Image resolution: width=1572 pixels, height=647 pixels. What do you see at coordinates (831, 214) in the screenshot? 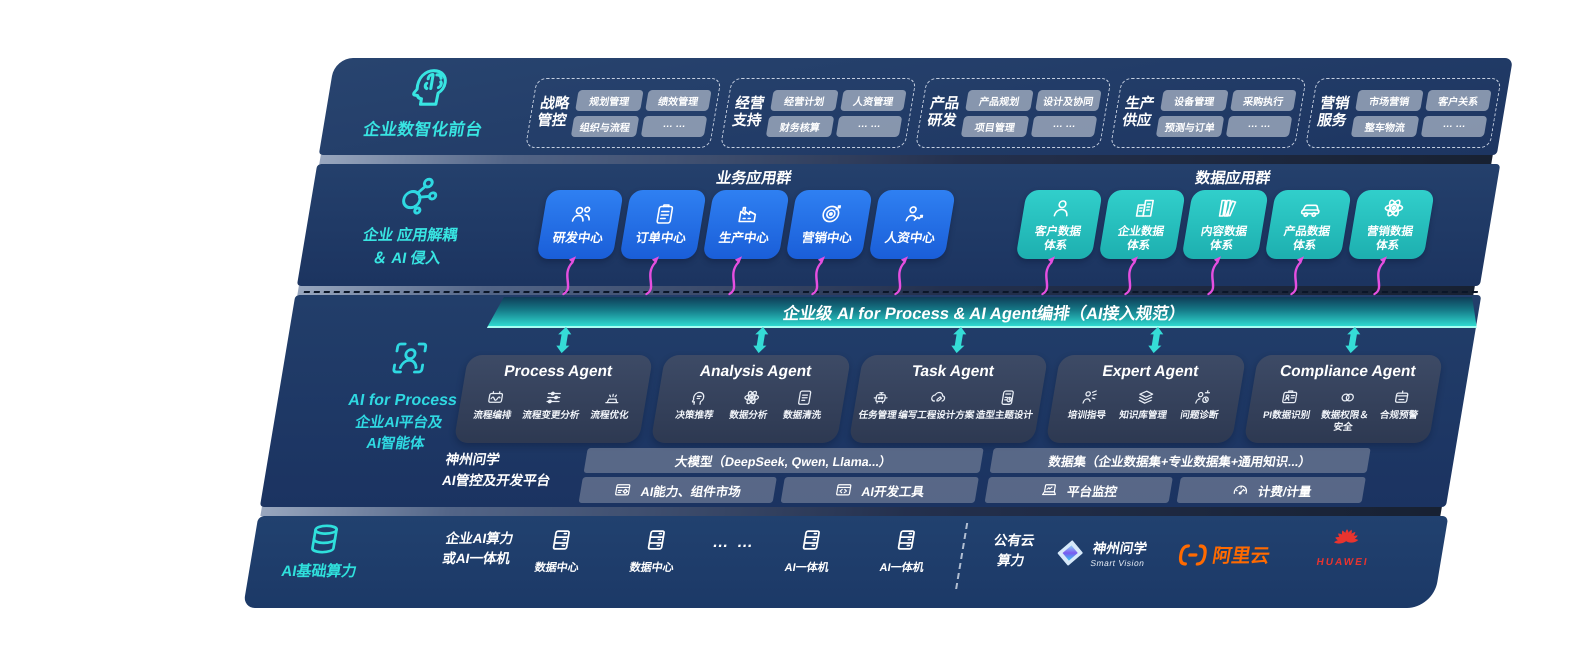
I see `target-icon` at bounding box center [831, 214].